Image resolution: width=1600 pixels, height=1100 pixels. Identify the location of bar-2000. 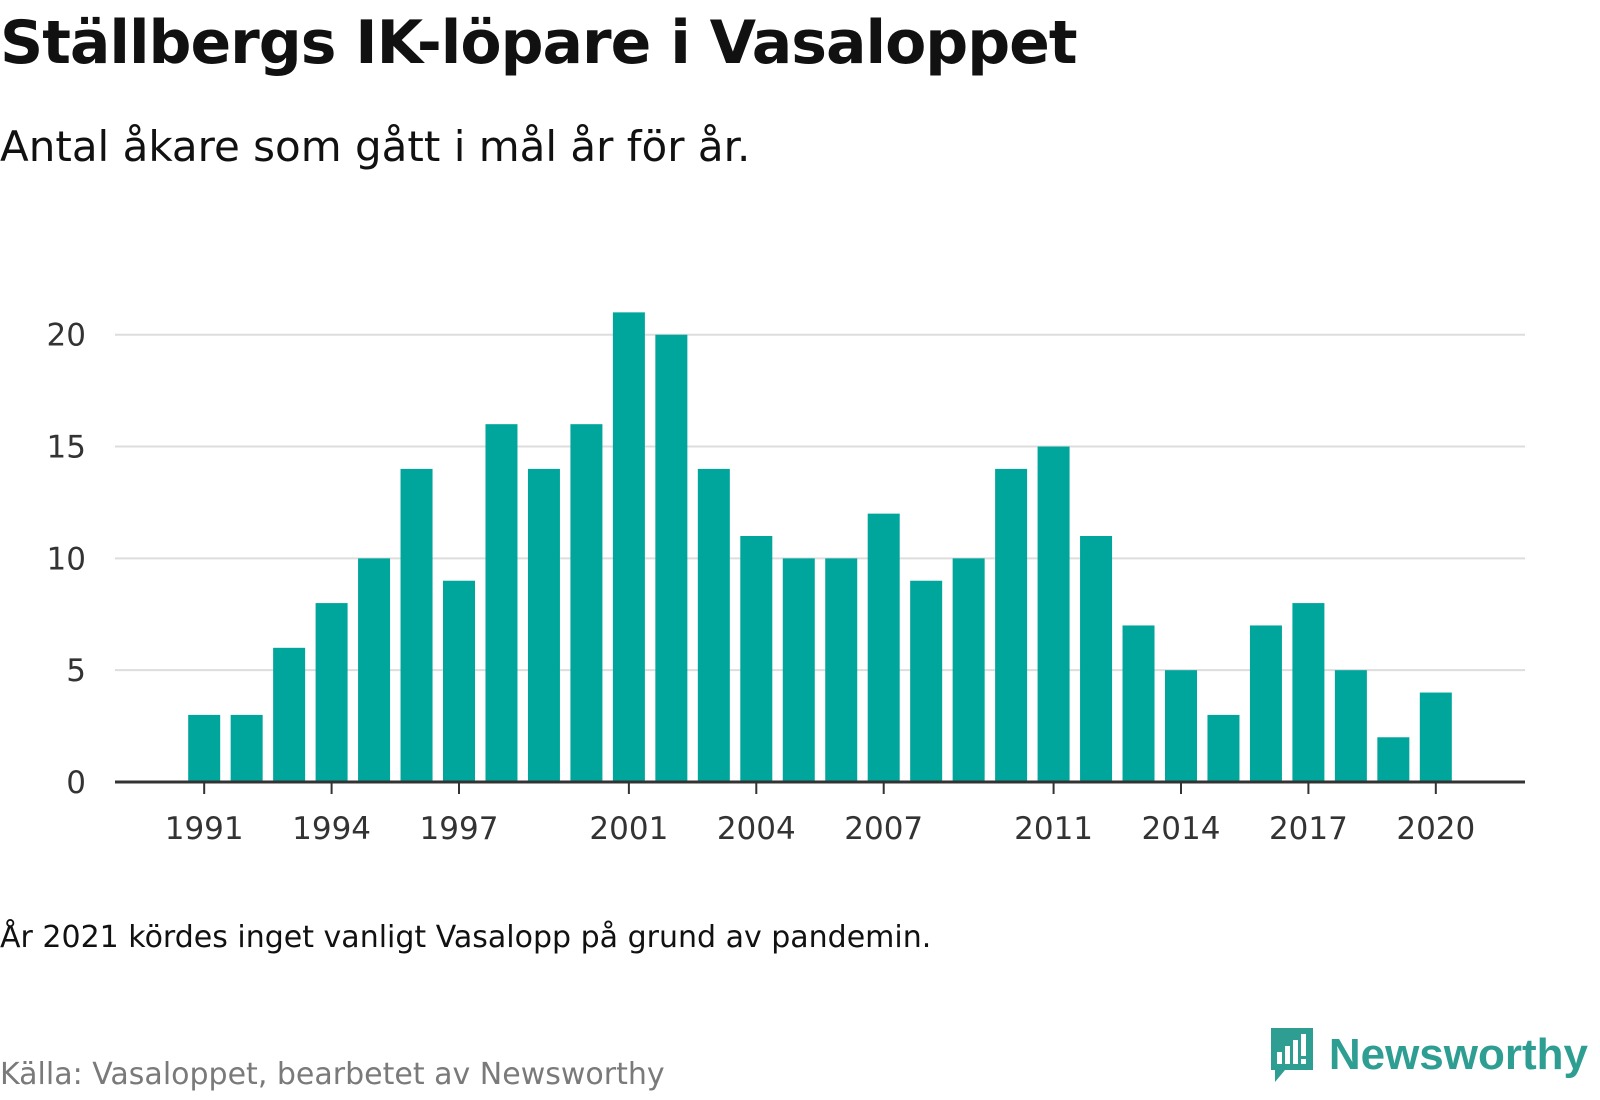
(586, 603).